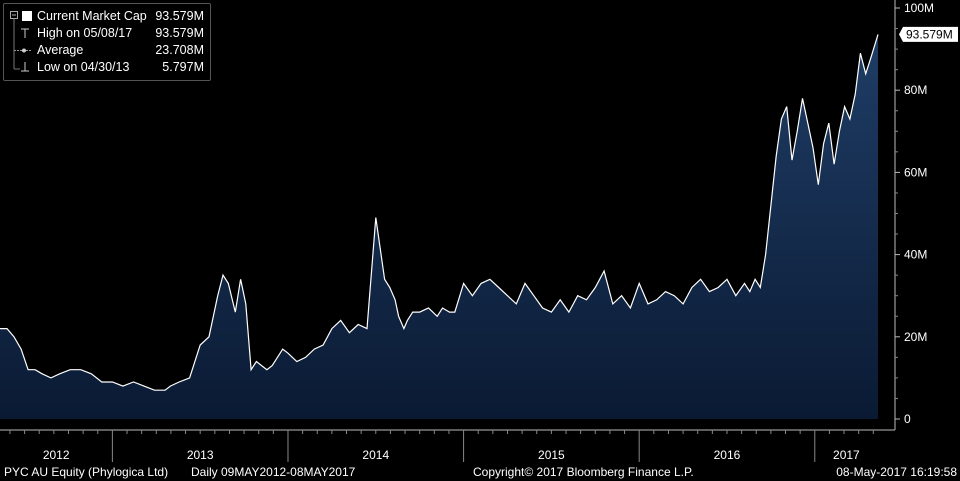 The width and height of the screenshot is (960, 481). I want to click on last-value-text: 93.579M, so click(929, 34).